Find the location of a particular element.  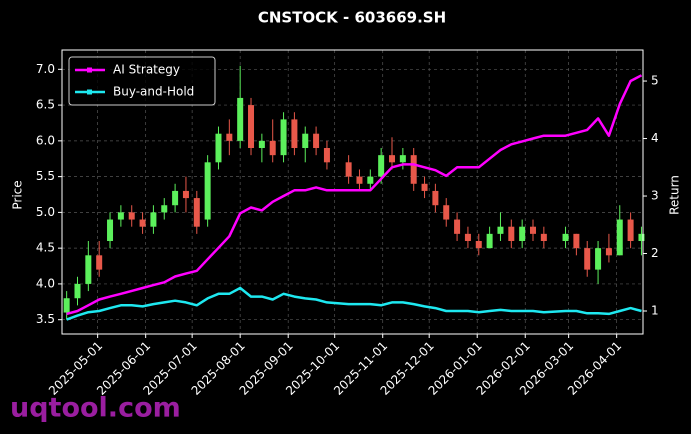

y2-tick-label: 5 is located at coordinates (655, 81).